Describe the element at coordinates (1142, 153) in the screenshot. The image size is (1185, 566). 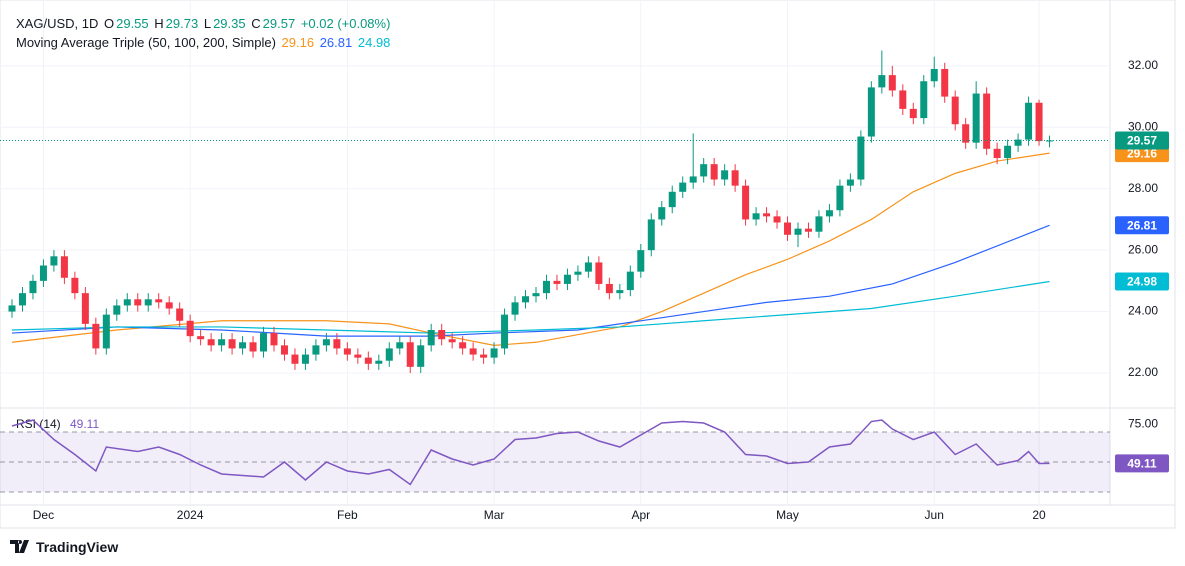
I see `ma-badge: 29.16` at that location.